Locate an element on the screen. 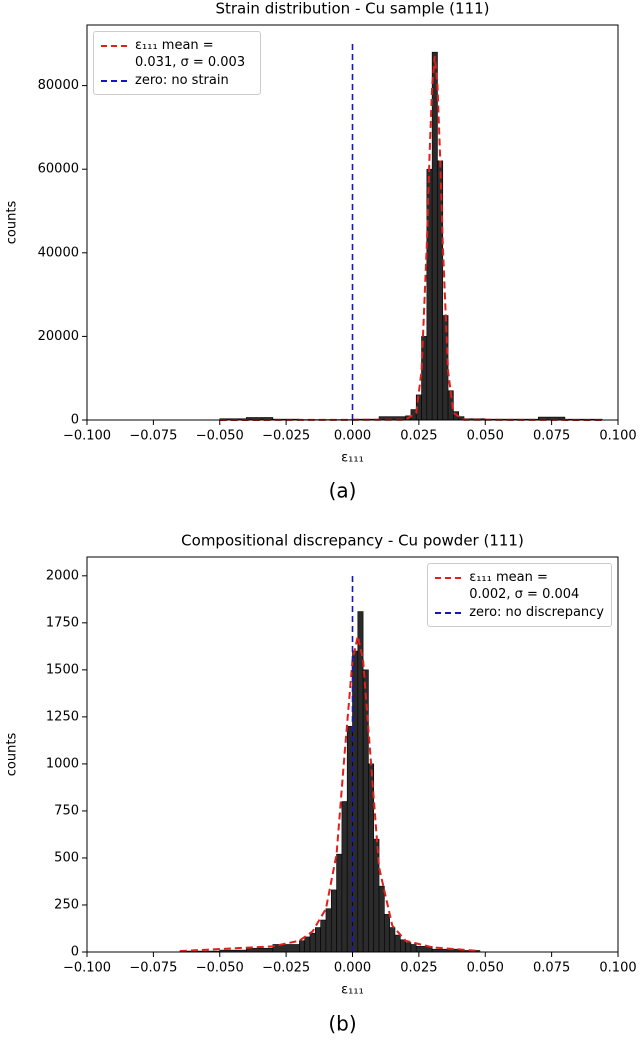 Image resolution: width=640 pixels, height=1041 pixels. legend-entry: ε₁₁₁ mean = 0.031, σ = 0.003 is located at coordinates (177, 54).